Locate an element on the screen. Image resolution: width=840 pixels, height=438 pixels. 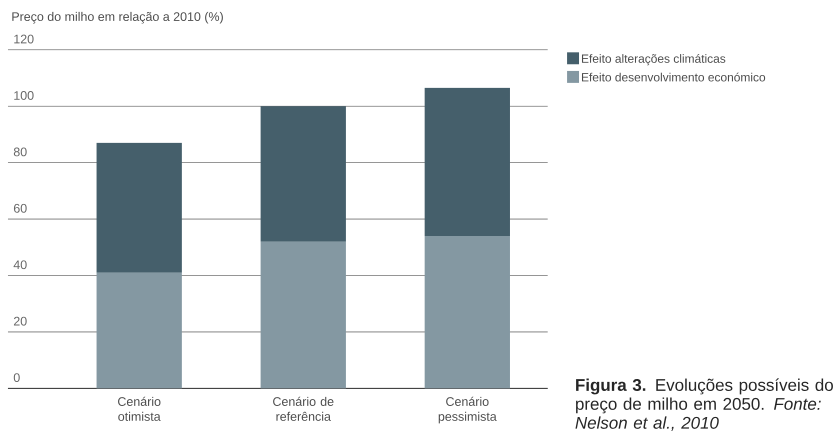
y-tick-label: 80 is located at coordinates (20, 151).